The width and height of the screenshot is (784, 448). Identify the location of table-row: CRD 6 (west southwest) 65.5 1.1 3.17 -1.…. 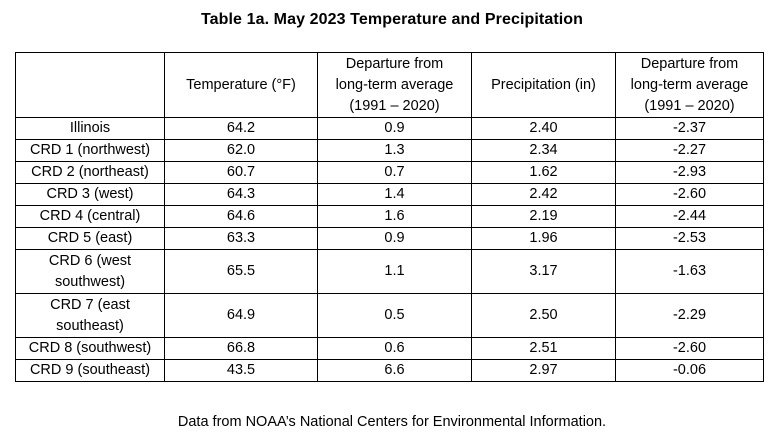
(389, 271).